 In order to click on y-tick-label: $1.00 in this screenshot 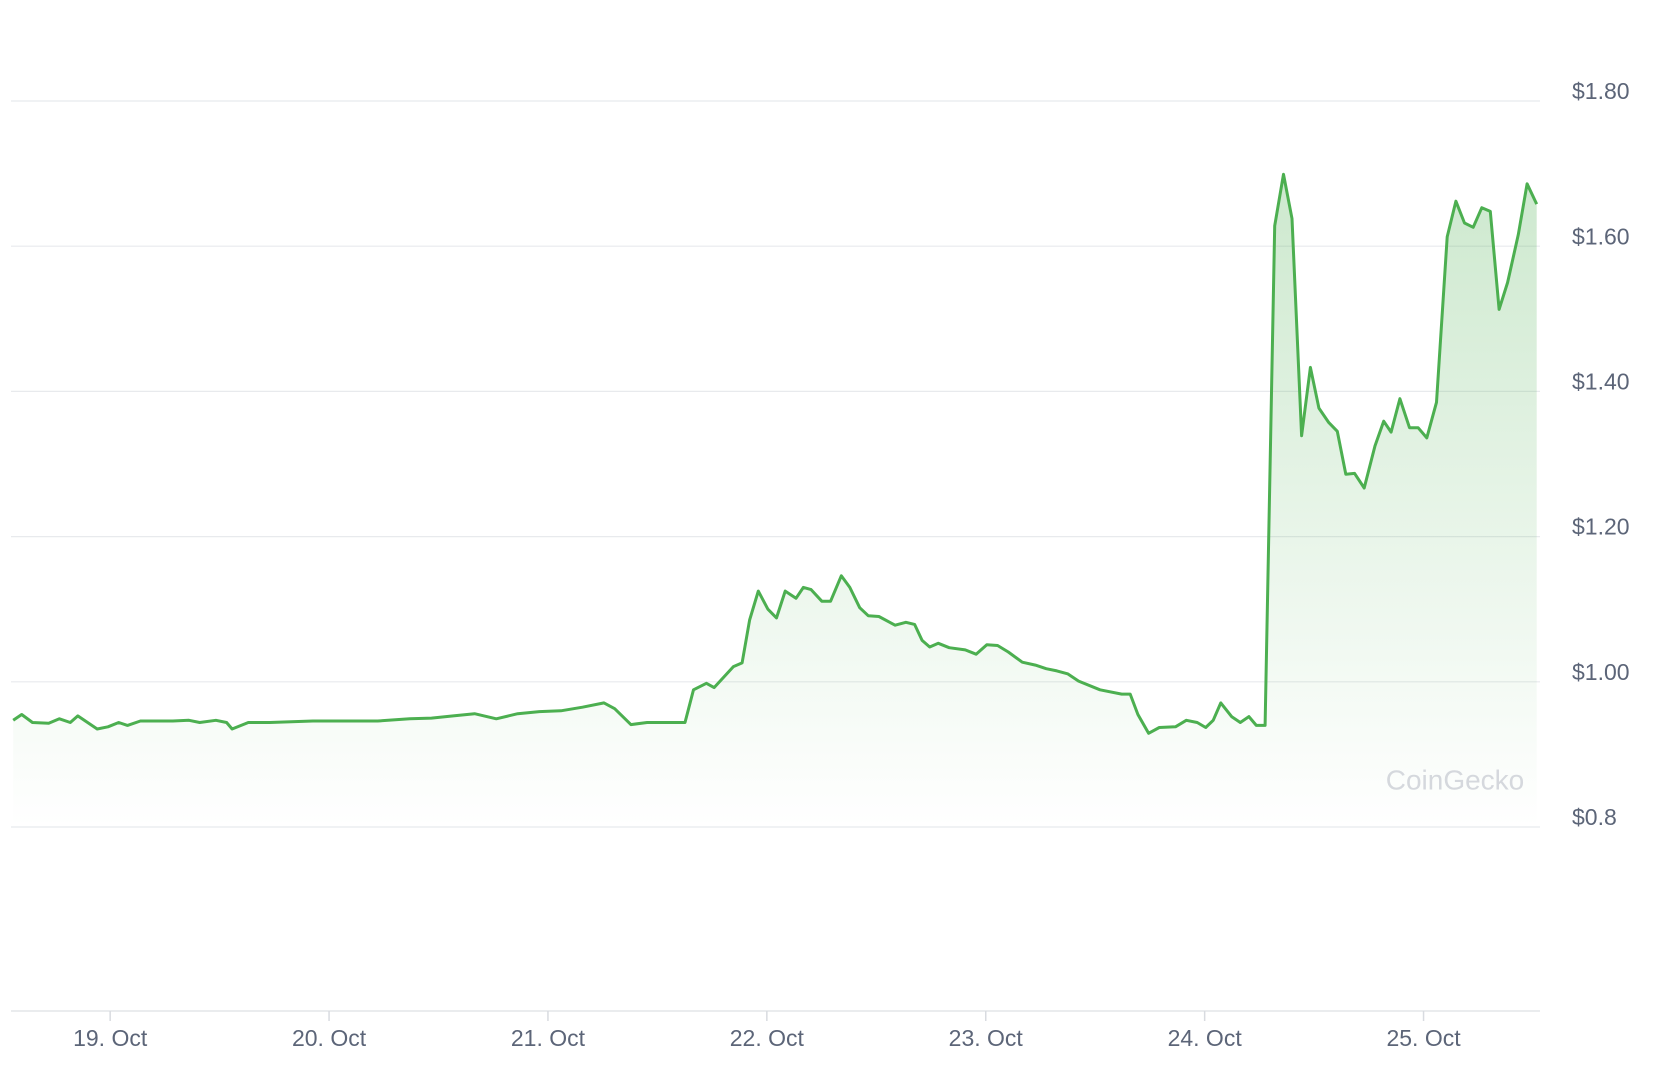, I will do `click(1601, 672)`.